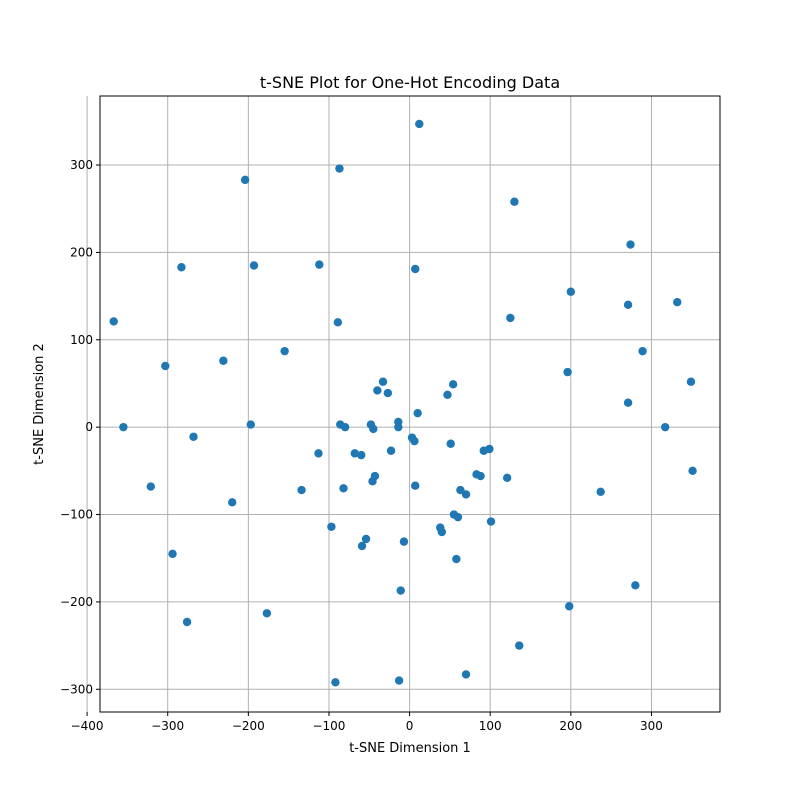 The height and width of the screenshot is (800, 800). Describe the element at coordinates (410, 82) in the screenshot. I see `chart-title: t-SNE Plot for One-Hot Encoding Data` at that location.